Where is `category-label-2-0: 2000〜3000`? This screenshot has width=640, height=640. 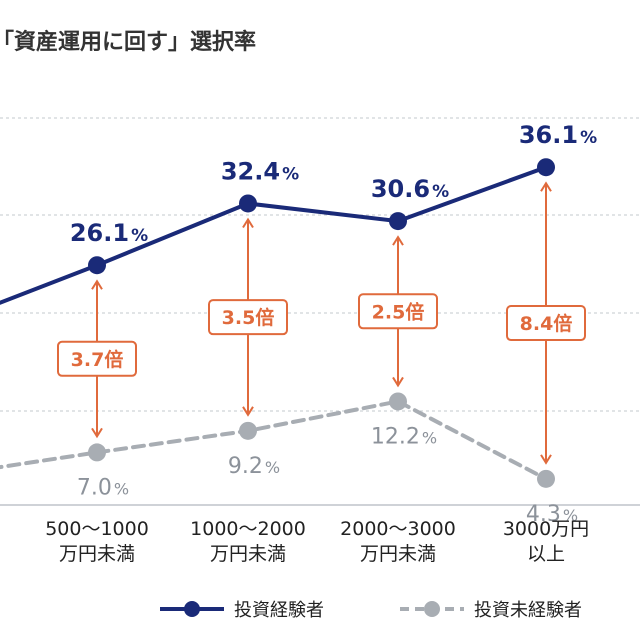 category-label-2-0: 2000〜3000 is located at coordinates (398, 529).